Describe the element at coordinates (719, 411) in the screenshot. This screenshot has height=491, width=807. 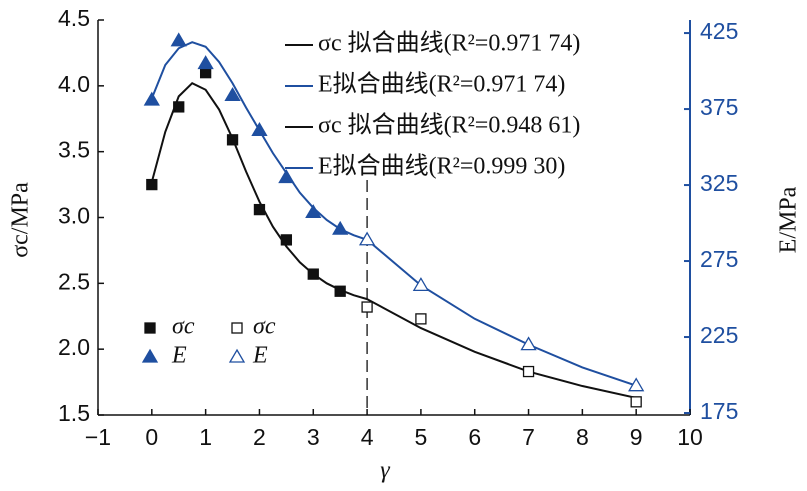
I see `y2-tick-label: 175` at that location.